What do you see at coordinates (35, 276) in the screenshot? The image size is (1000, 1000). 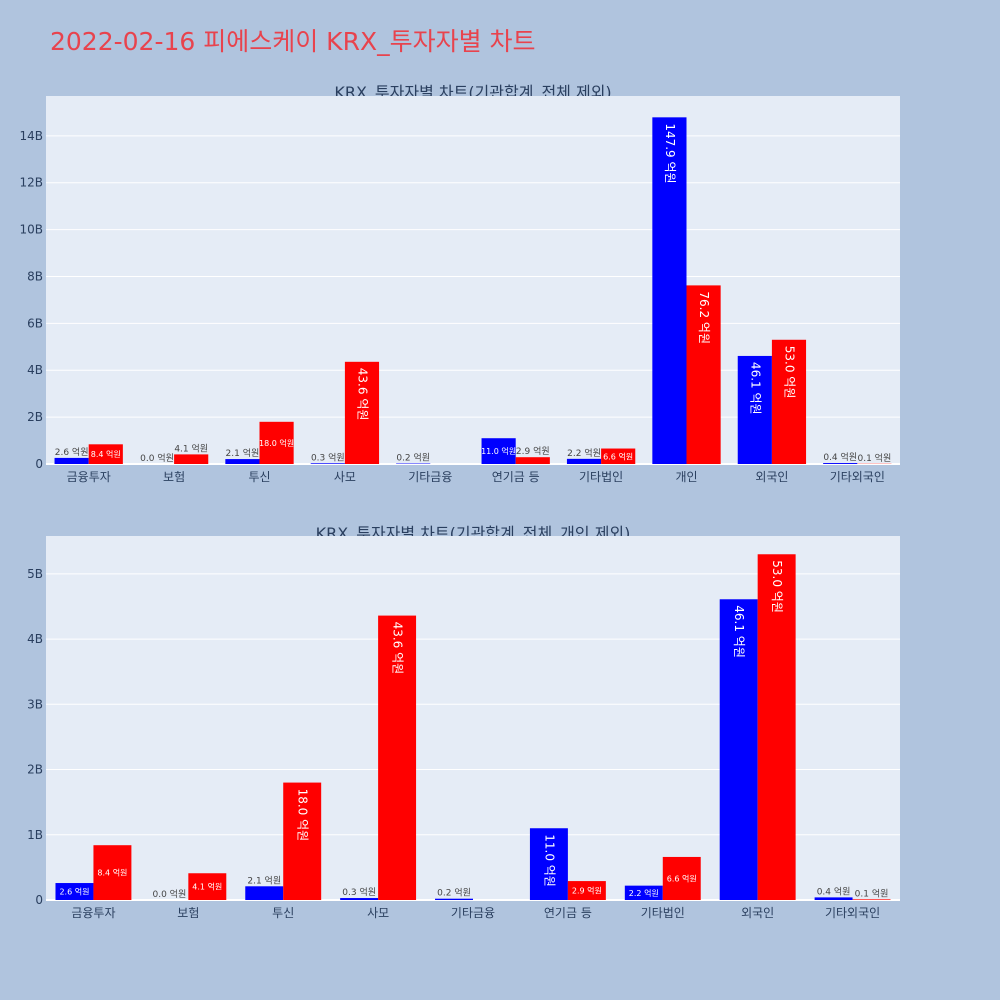 I see `y-tick-label: 8B` at bounding box center [35, 276].